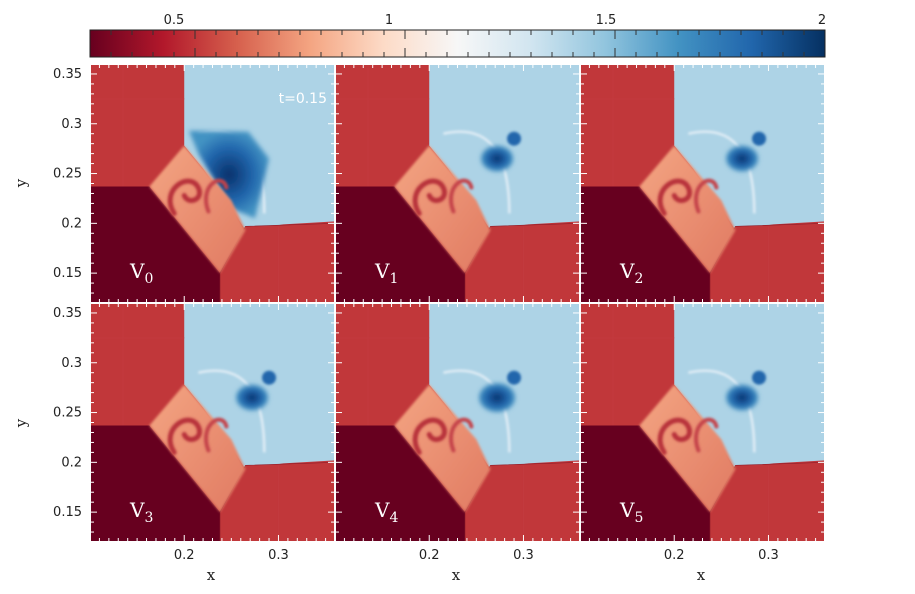 Image resolution: width=915 pixels, height=594 pixels. I want to click on panel-1: V1, so click(457, 183).